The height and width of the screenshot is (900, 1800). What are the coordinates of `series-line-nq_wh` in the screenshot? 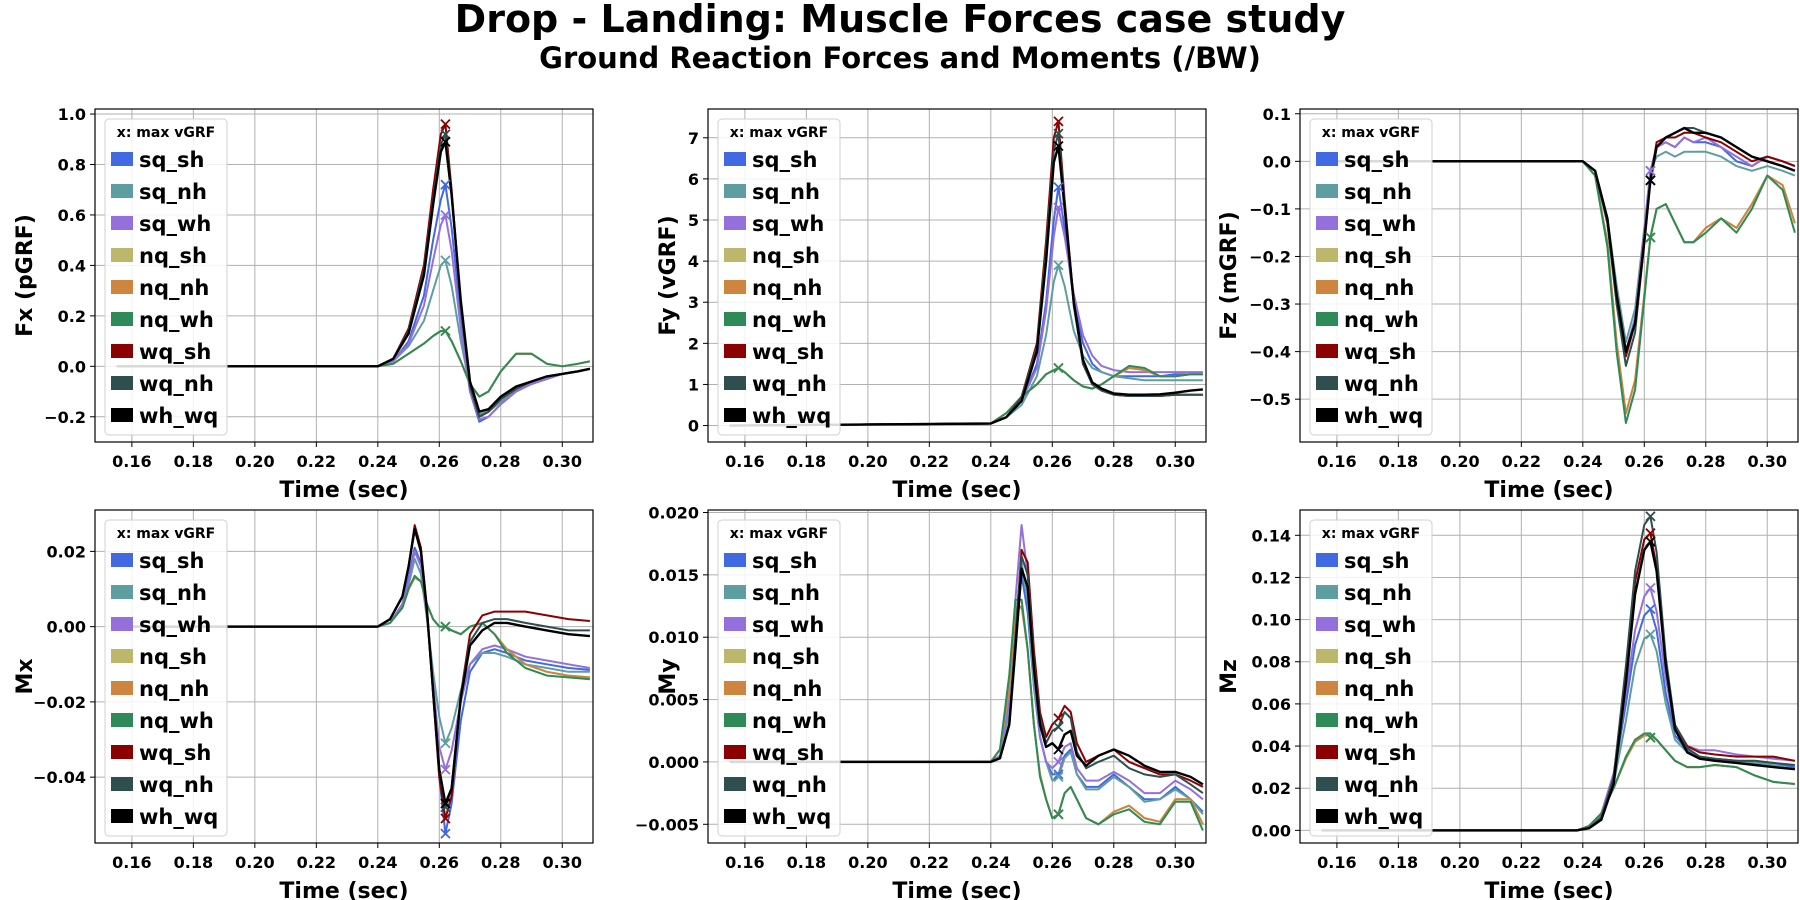 It's located at (1558, 292).